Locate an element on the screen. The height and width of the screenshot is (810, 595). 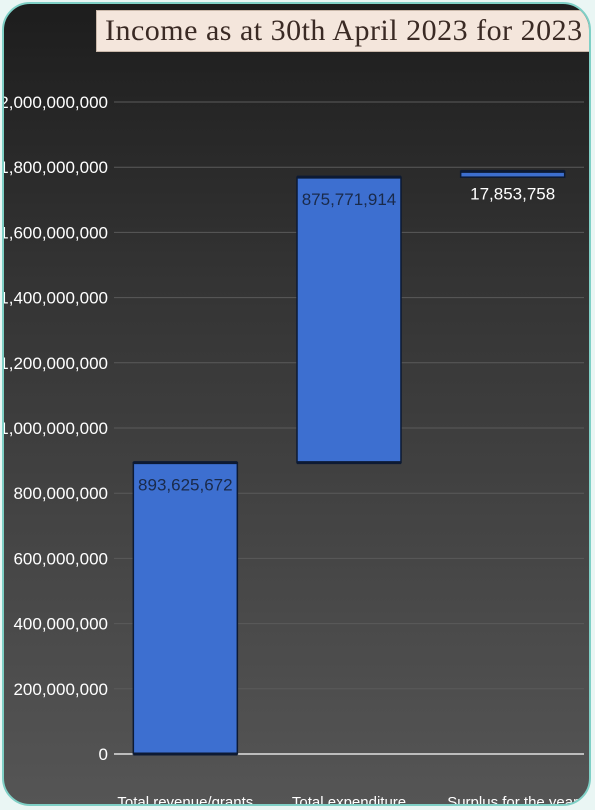
y-tick-label: 800,000,000 is located at coordinates (60, 493).